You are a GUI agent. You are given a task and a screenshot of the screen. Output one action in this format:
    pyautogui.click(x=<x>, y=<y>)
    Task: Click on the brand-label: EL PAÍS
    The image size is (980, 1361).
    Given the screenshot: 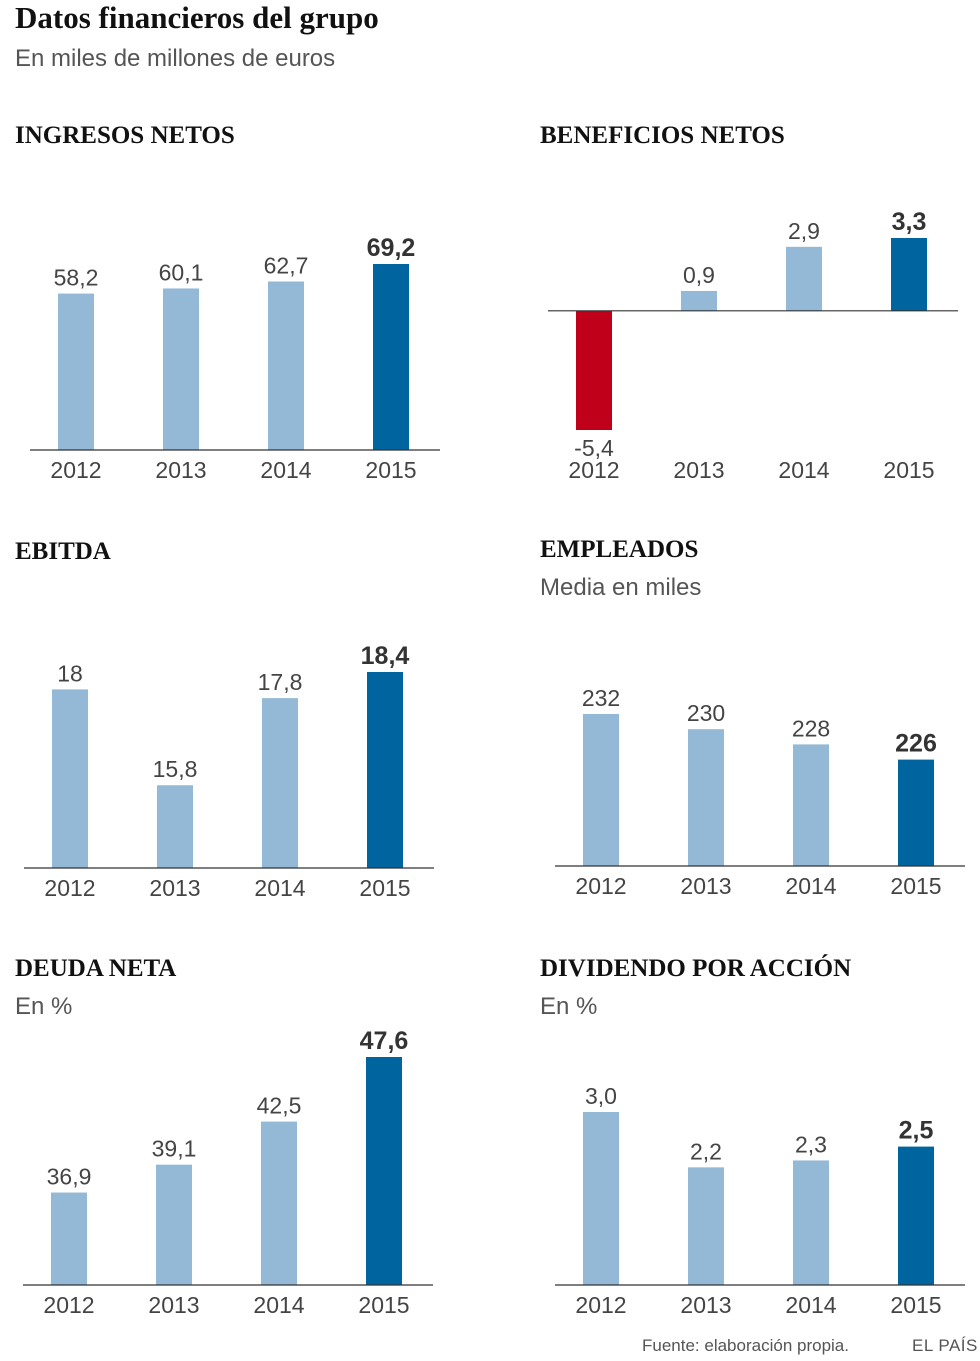 What is the action you would take?
    pyautogui.click(x=945, y=1345)
    